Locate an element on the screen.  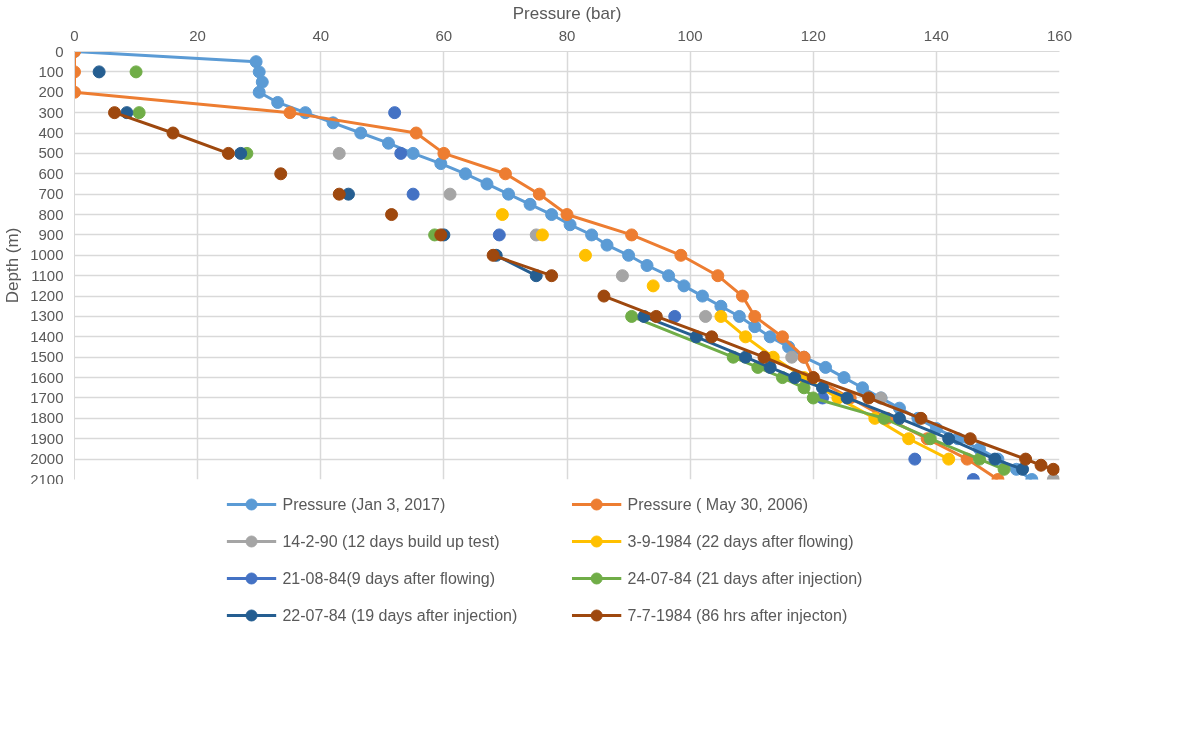
x-axis-title: Pressure (bar) is located at coordinates (567, 13).